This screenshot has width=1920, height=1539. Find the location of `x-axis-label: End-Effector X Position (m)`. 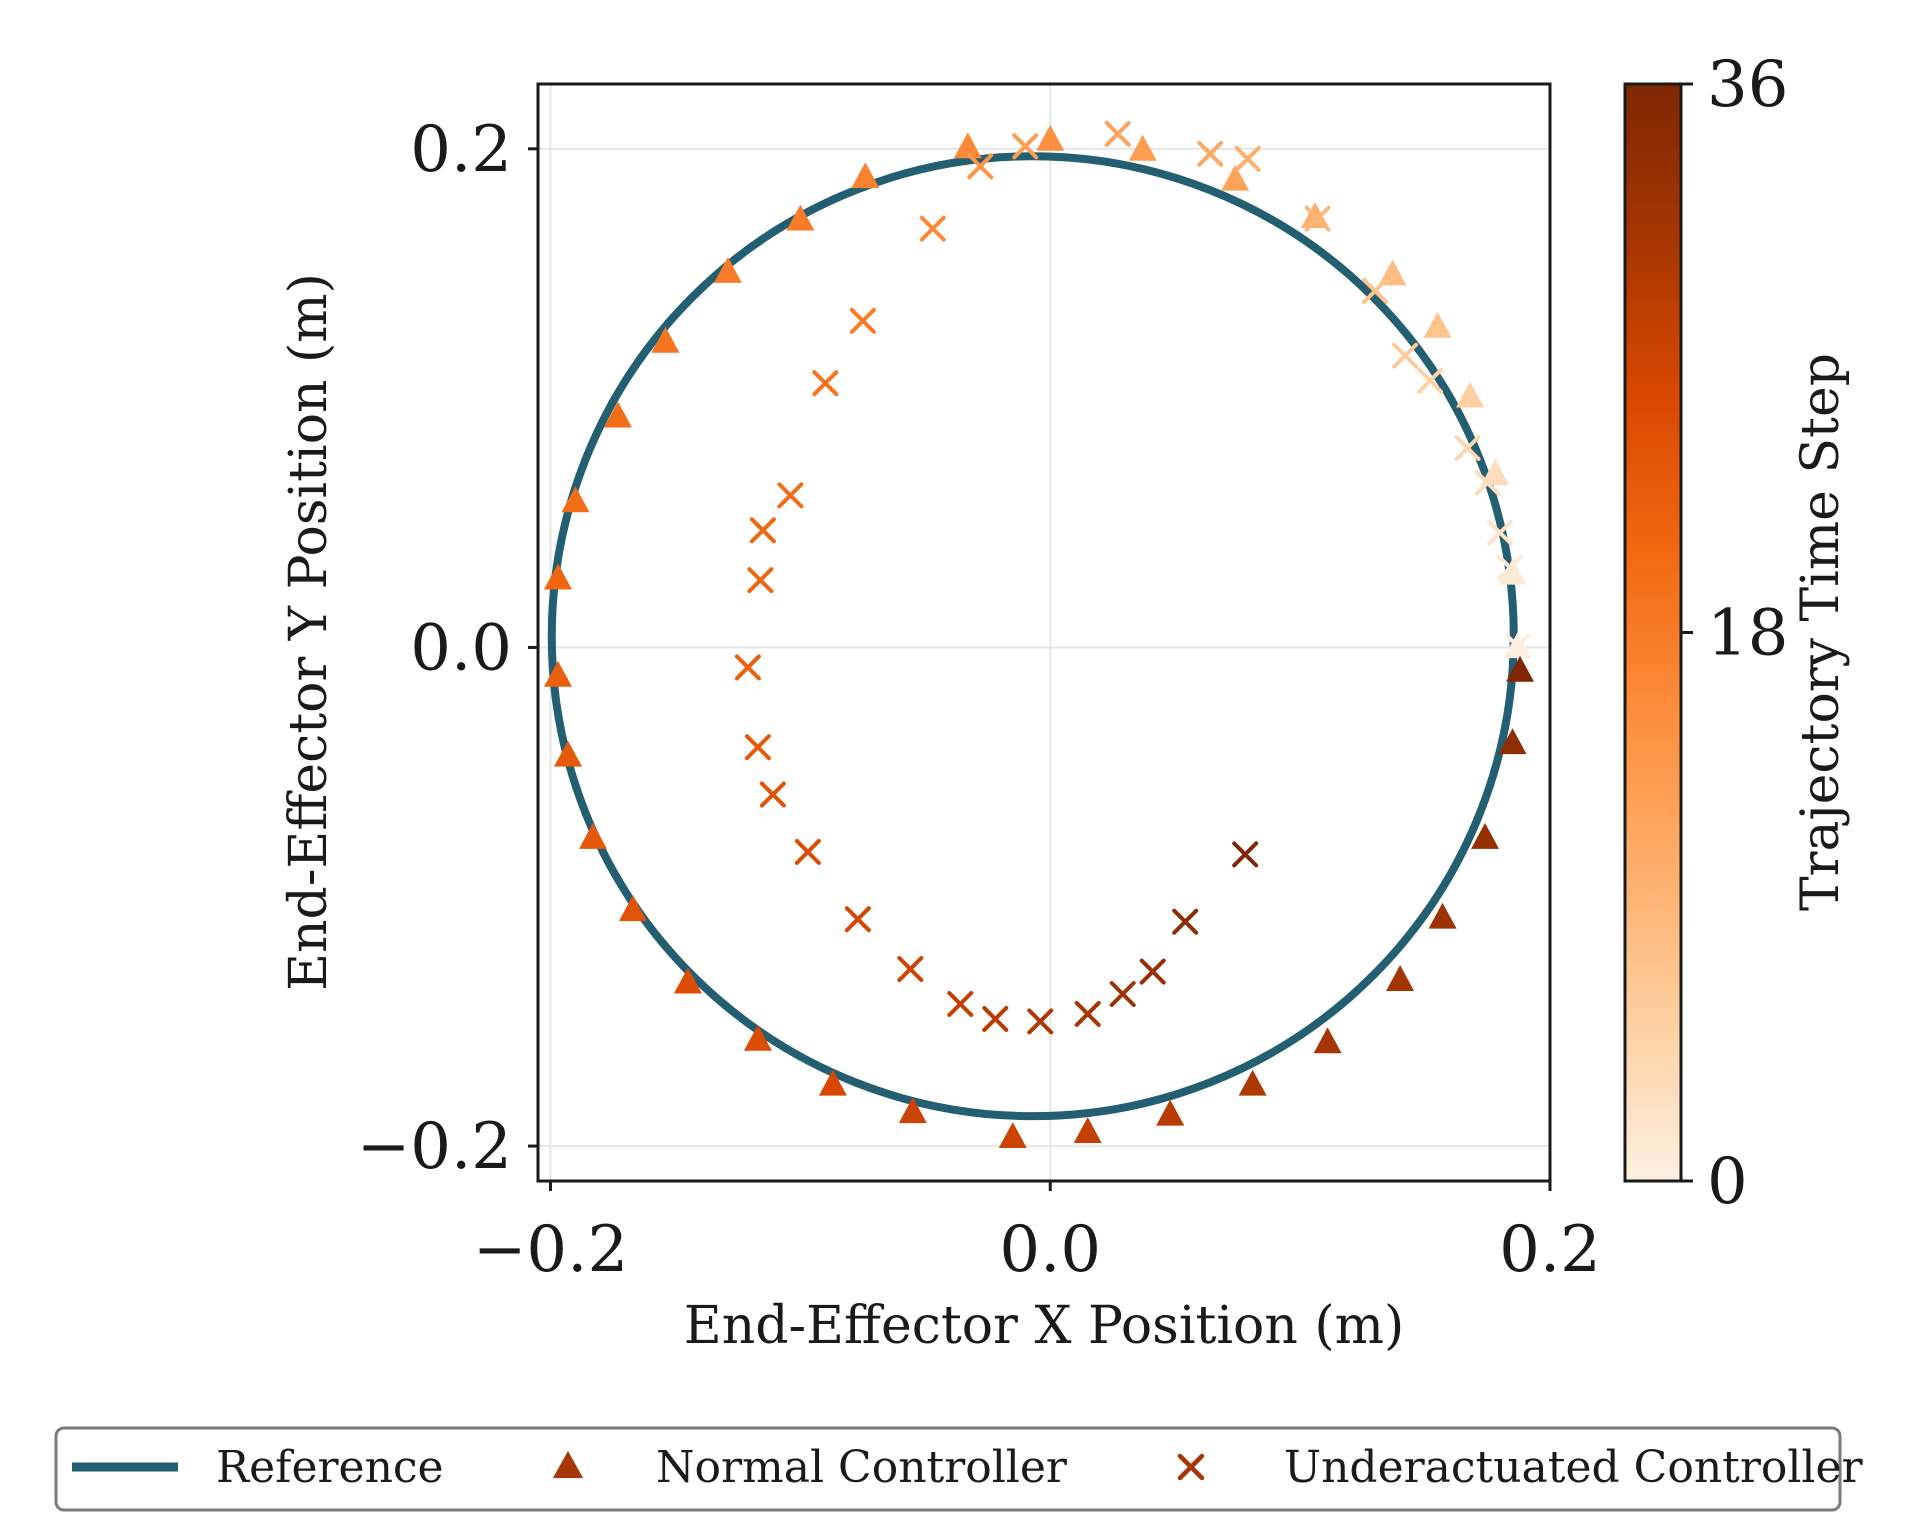

x-axis-label: End-Effector X Position (m) is located at coordinates (1044, 1326).